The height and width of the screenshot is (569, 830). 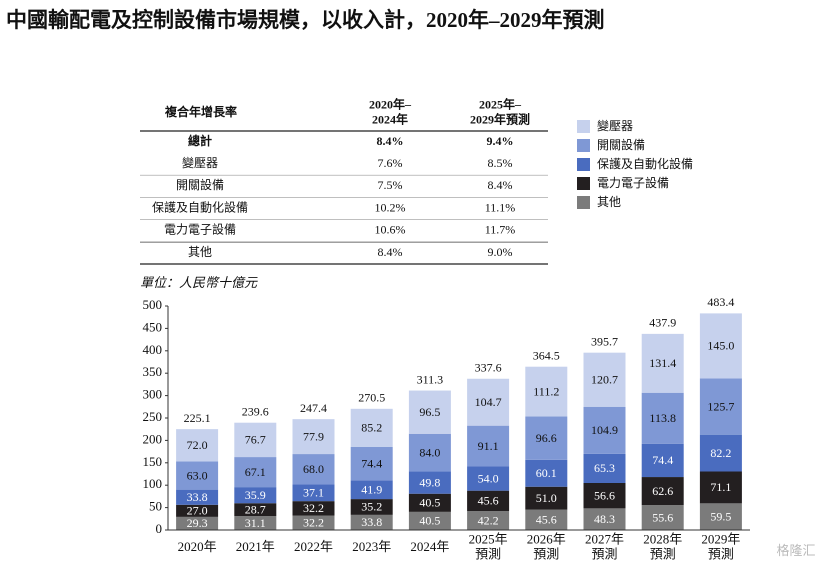 What do you see at coordinates (500, 163) in the screenshot?
I see `table-cell: 8.5%` at bounding box center [500, 163].